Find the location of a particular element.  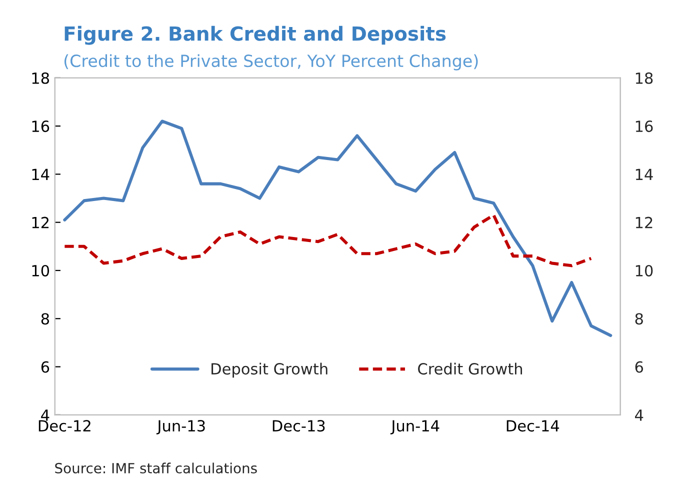

y-tick-label: 4 is located at coordinates (45, 415).